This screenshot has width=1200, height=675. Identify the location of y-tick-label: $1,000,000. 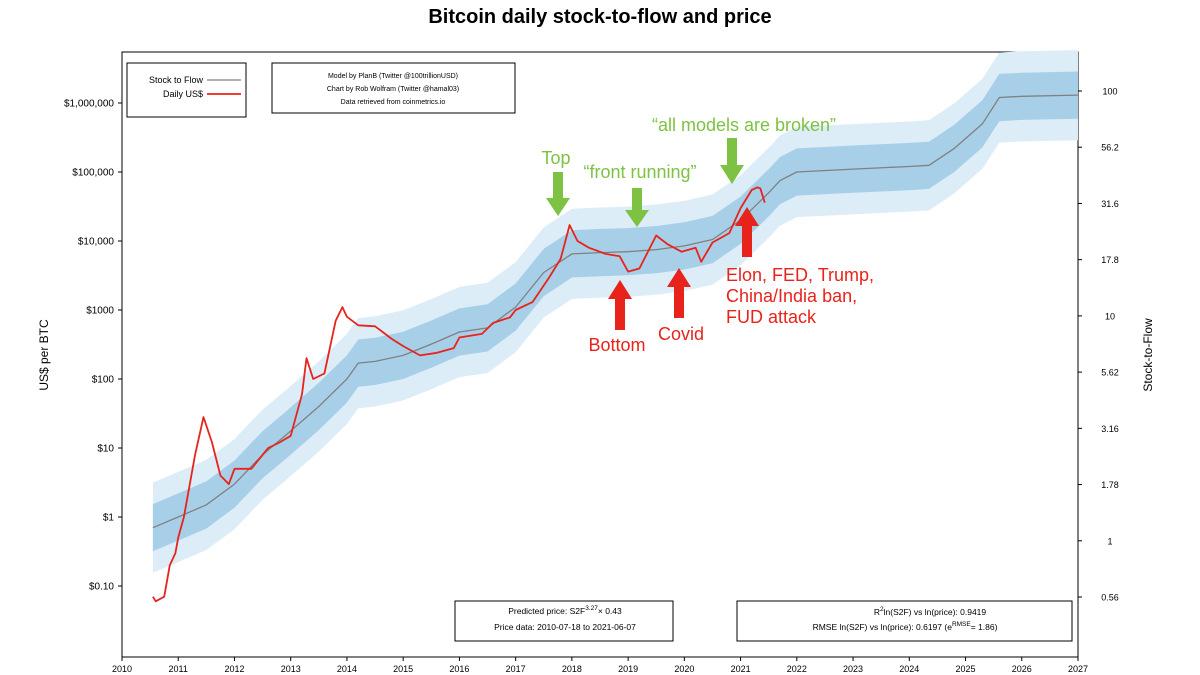
(89, 104).